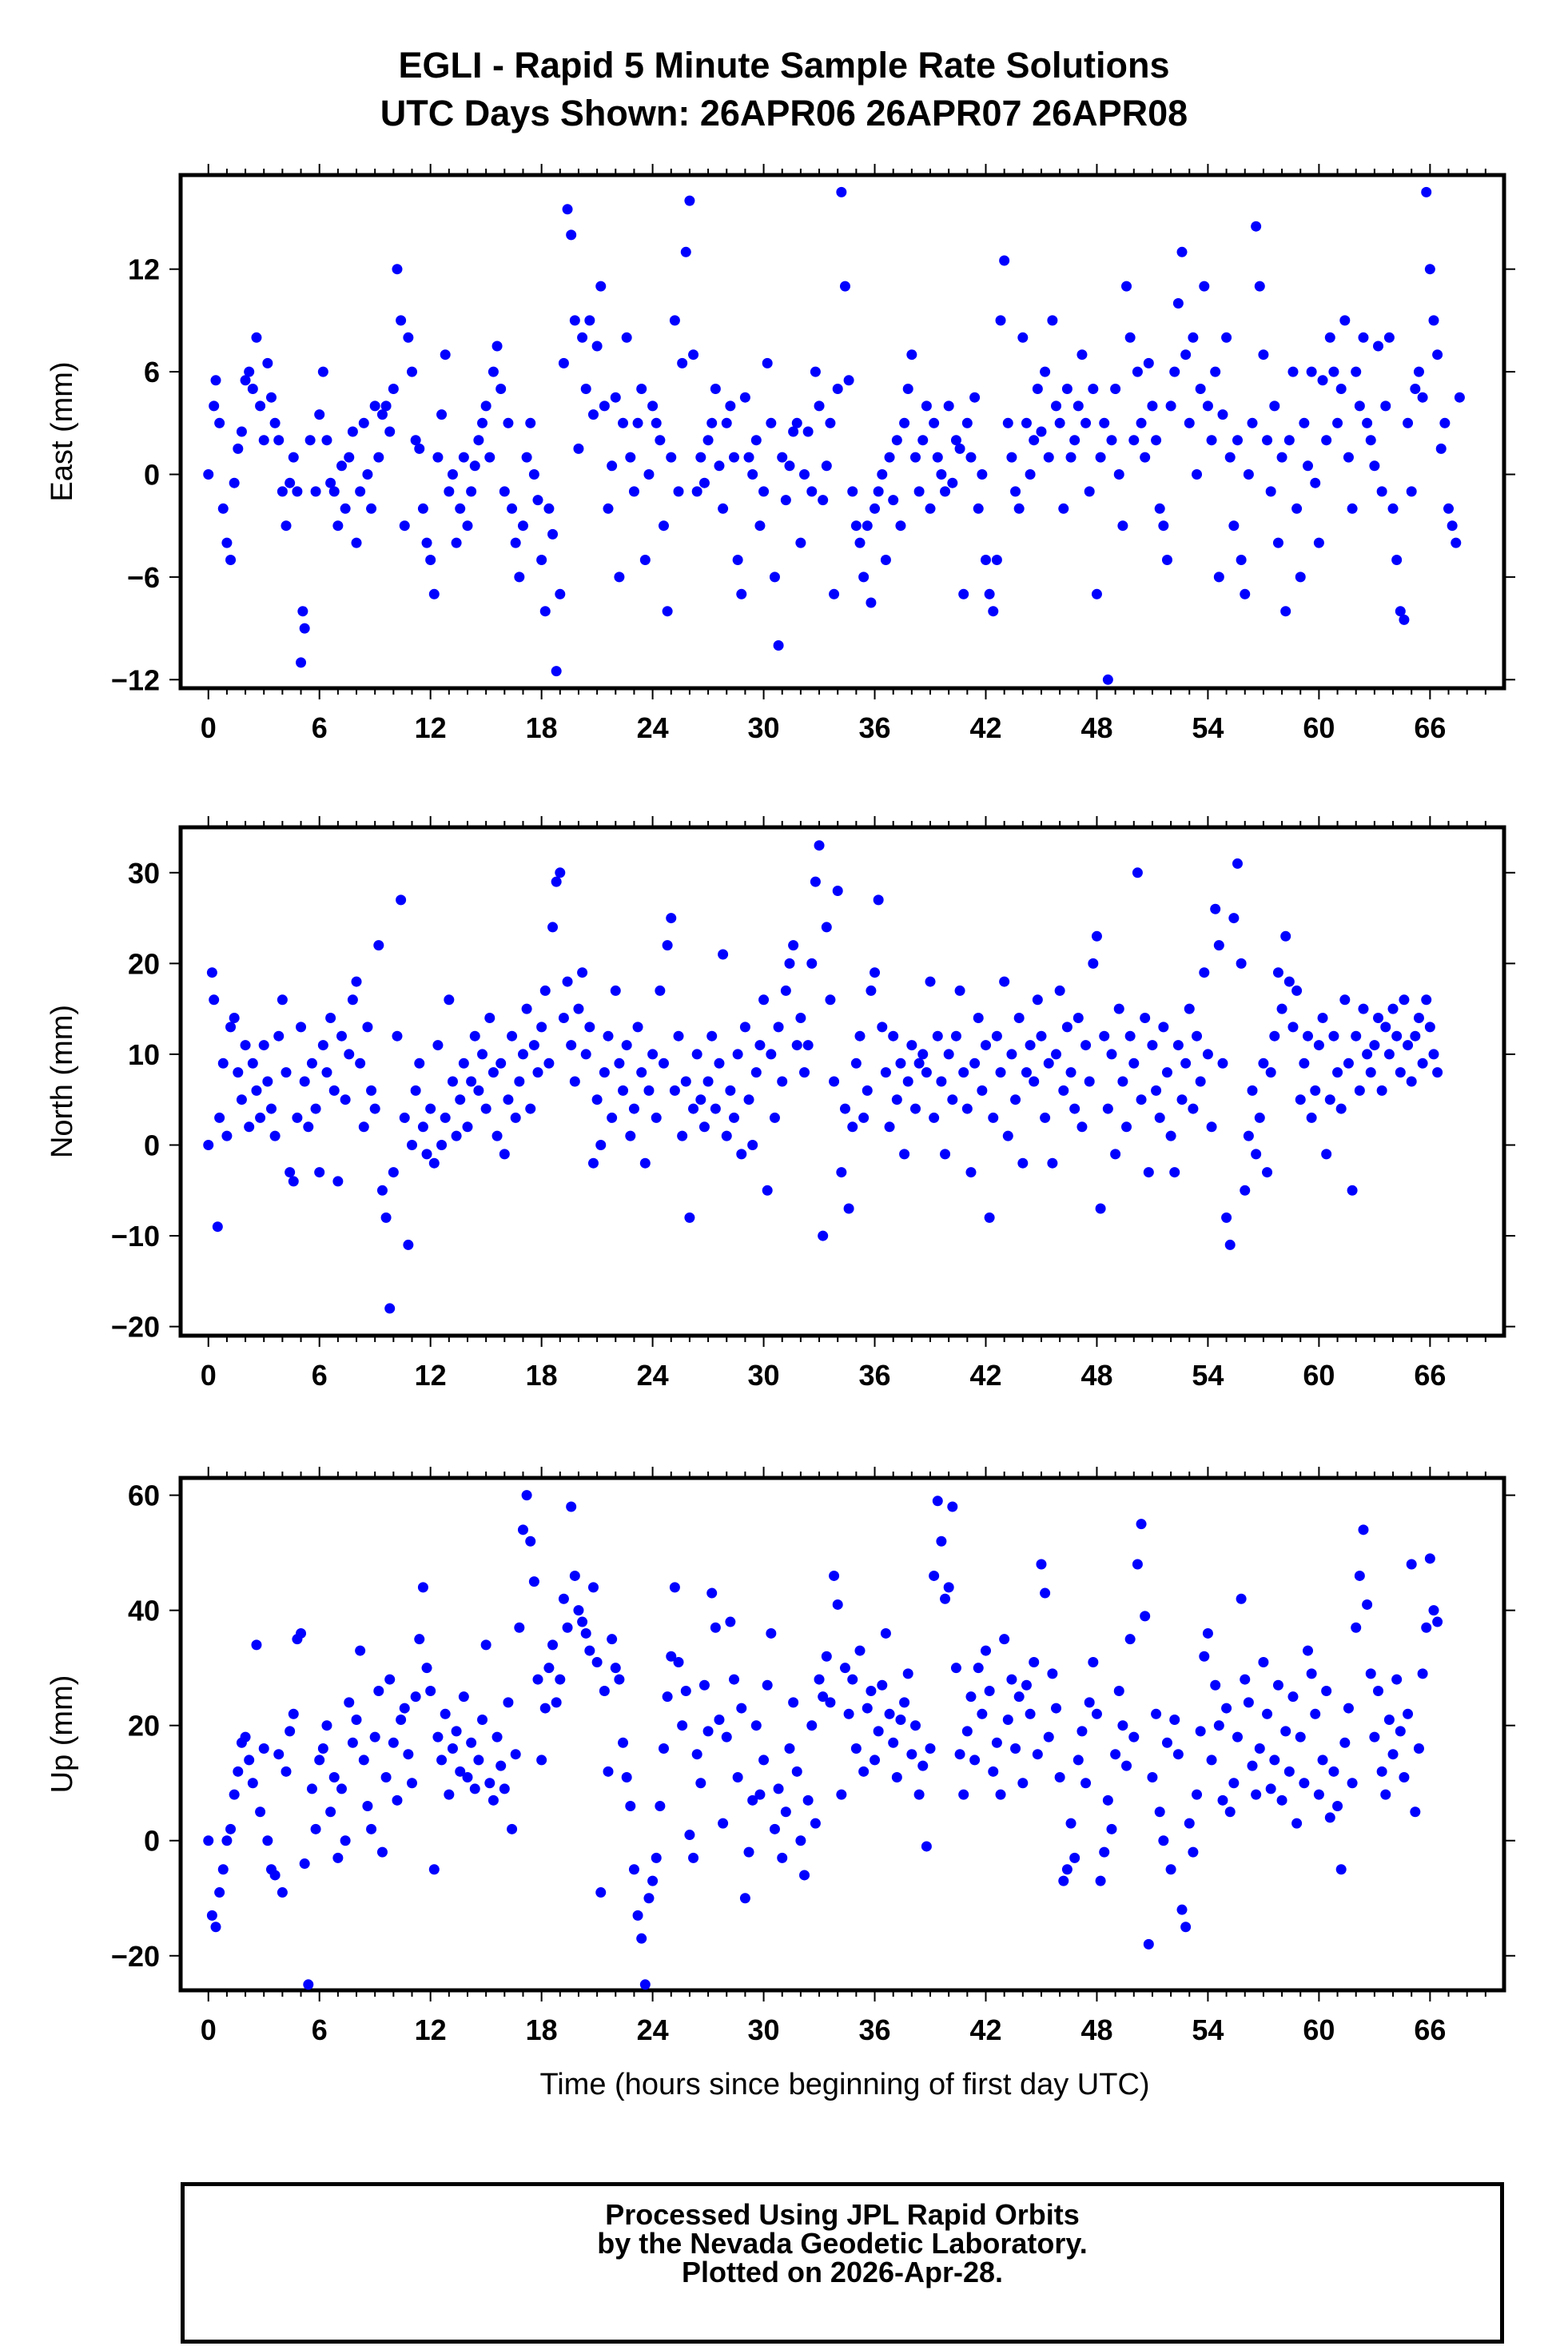  I want to click on north-xtick-label: 18, so click(542, 1376).